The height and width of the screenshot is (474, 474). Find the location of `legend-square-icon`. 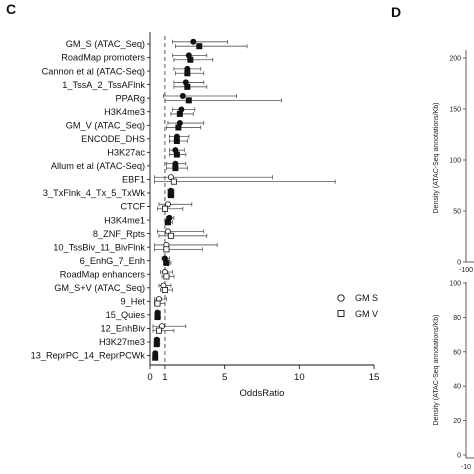

legend-square-icon is located at coordinates (341, 313).